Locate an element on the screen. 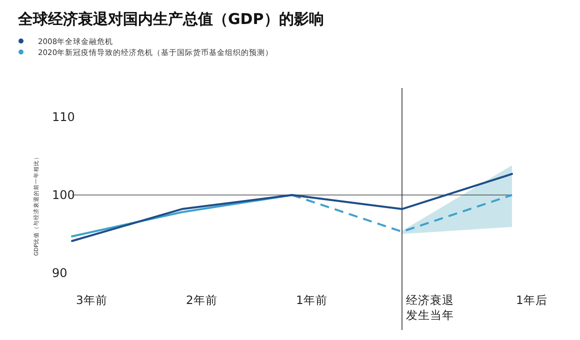  x-tick-label: 1年前 is located at coordinates (312, 300).